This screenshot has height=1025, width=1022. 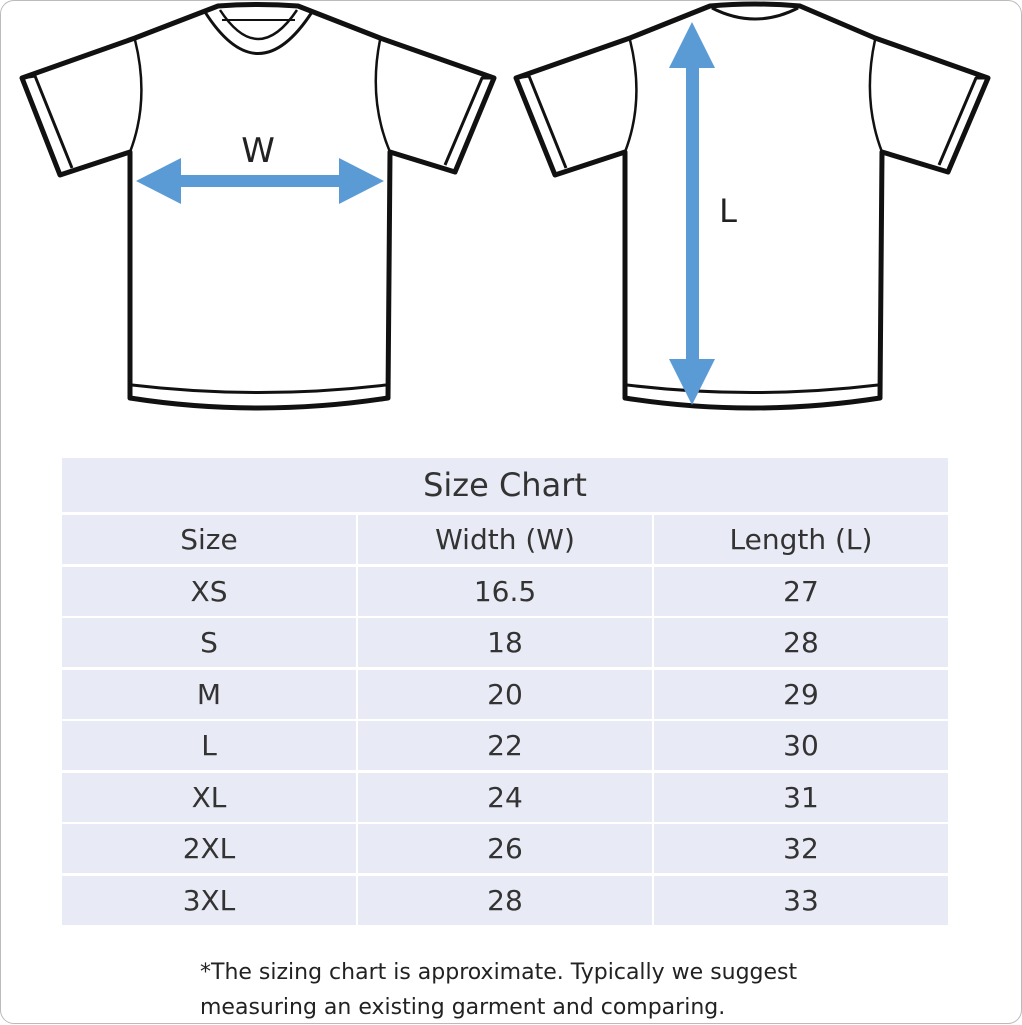 What do you see at coordinates (209, 642) in the screenshot?
I see `cell-size: S` at bounding box center [209, 642].